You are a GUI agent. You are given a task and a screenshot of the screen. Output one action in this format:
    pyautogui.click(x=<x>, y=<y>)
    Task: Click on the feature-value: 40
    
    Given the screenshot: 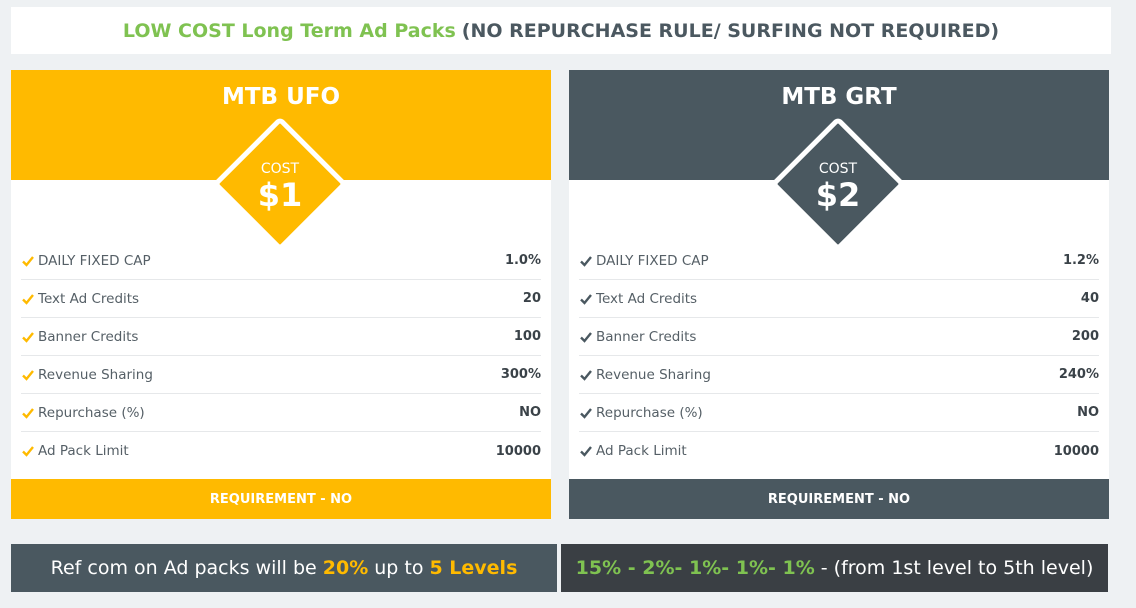 What is the action you would take?
    pyautogui.click(x=1089, y=298)
    